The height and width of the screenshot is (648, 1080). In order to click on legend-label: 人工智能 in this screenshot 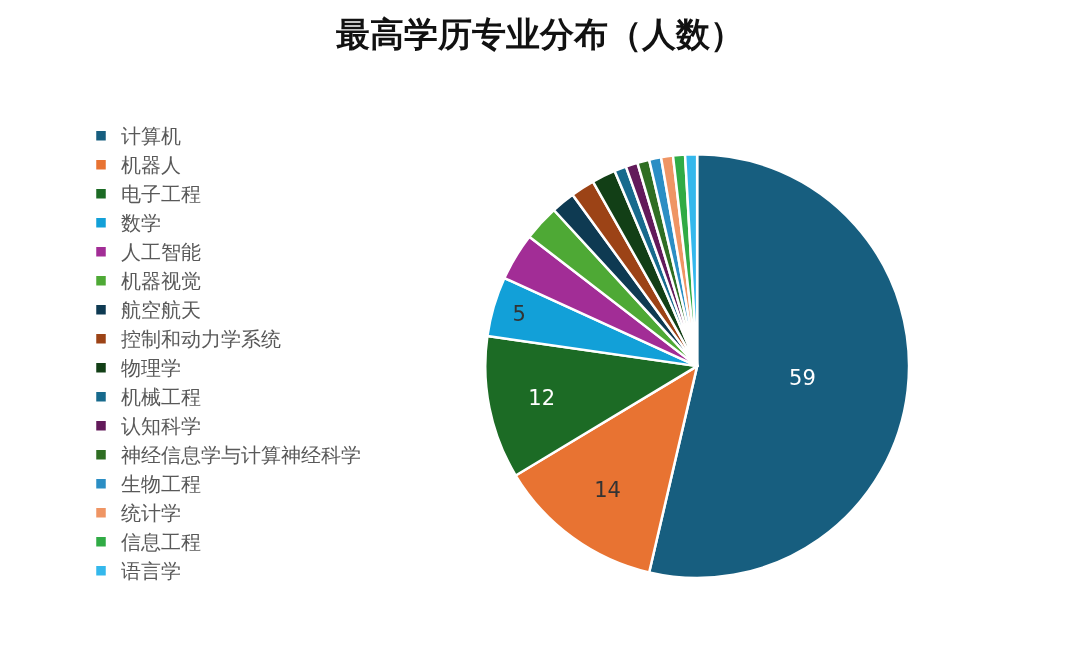, I will do `click(161, 252)`.